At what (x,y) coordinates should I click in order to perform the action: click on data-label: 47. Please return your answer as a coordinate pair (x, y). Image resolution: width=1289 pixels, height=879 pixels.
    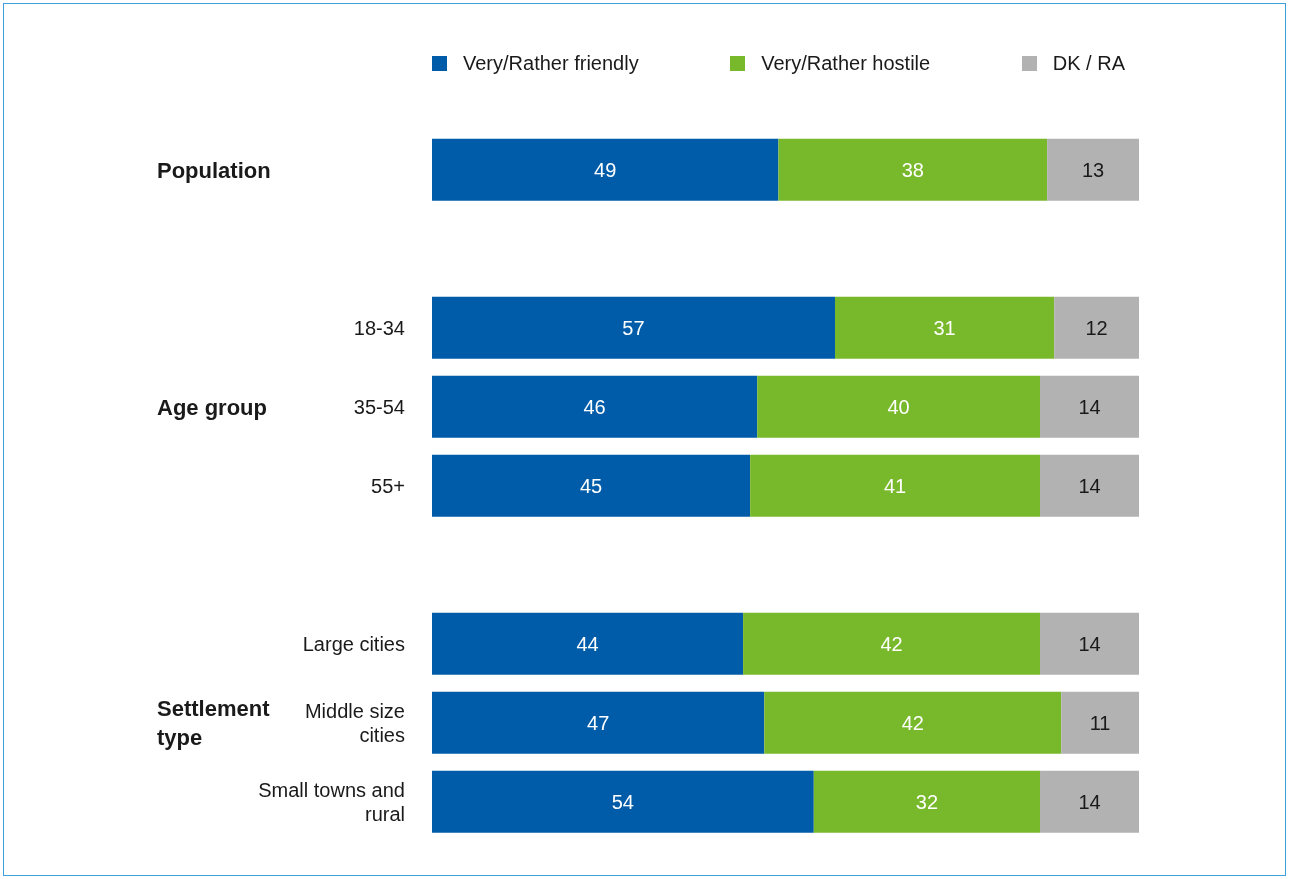
    Looking at the image, I should click on (598, 722).